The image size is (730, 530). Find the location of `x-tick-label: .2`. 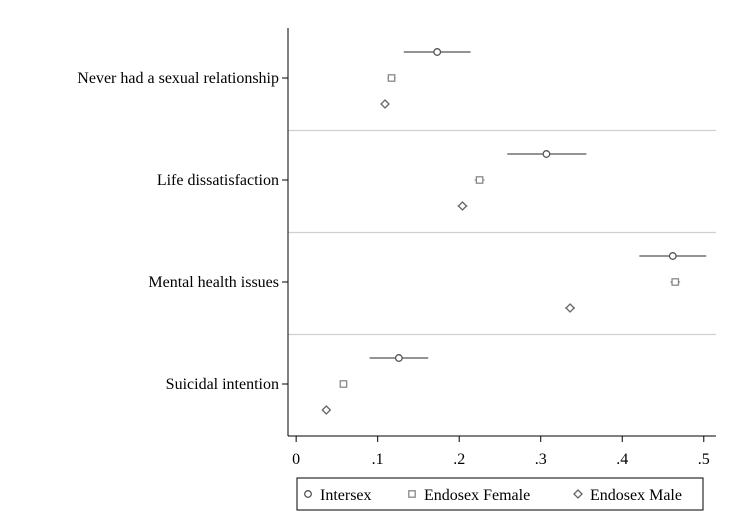

x-tick-label: .2 is located at coordinates (459, 459).